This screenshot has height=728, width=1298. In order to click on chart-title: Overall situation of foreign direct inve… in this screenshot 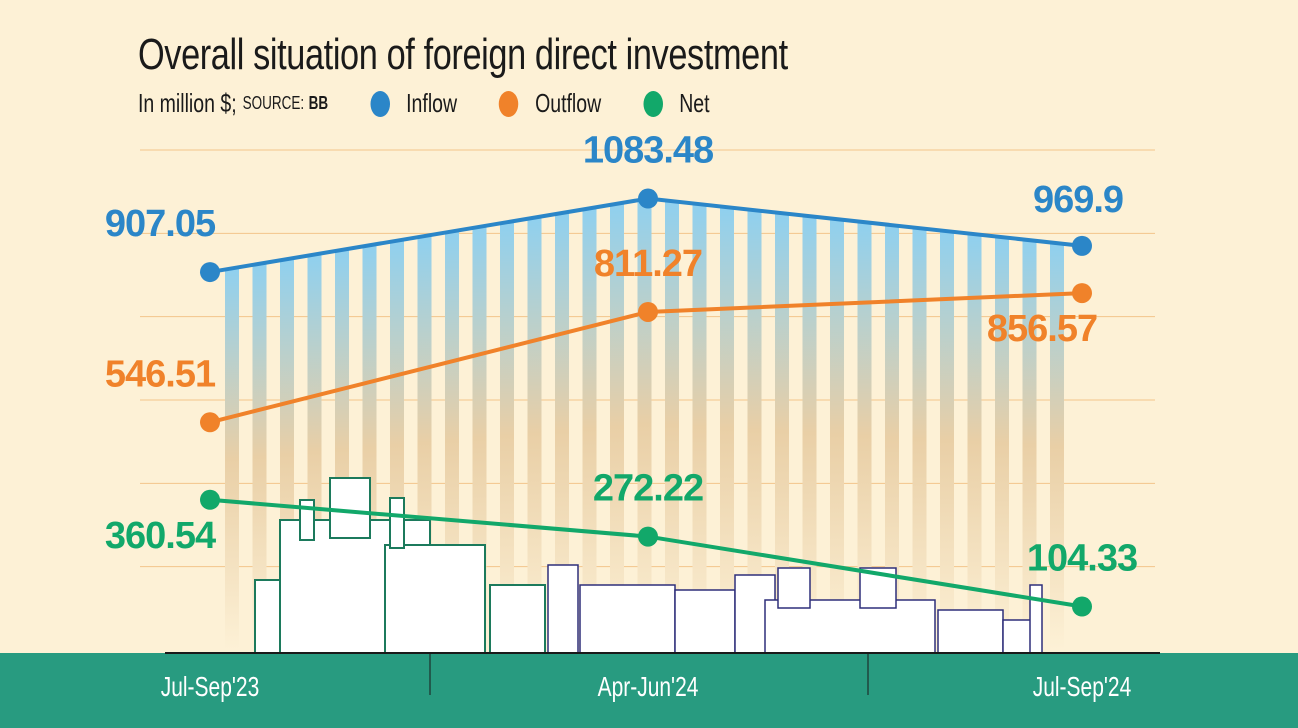, I will do `click(463, 54)`.